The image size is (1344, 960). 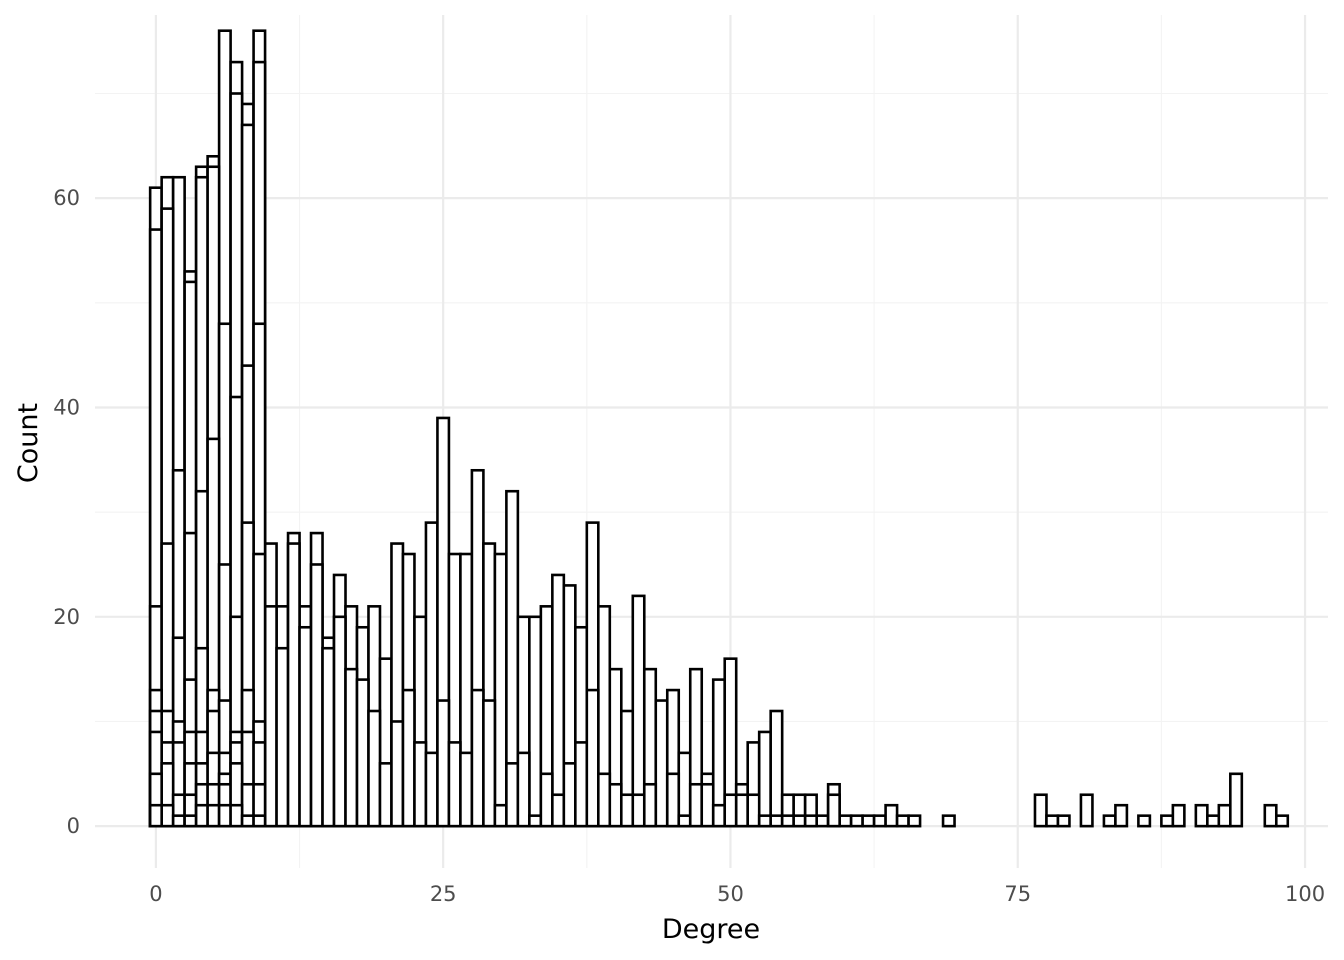 What do you see at coordinates (66, 512) in the screenshot?
I see `y-axis-tick-labels: 0 20 40 60` at bounding box center [66, 512].